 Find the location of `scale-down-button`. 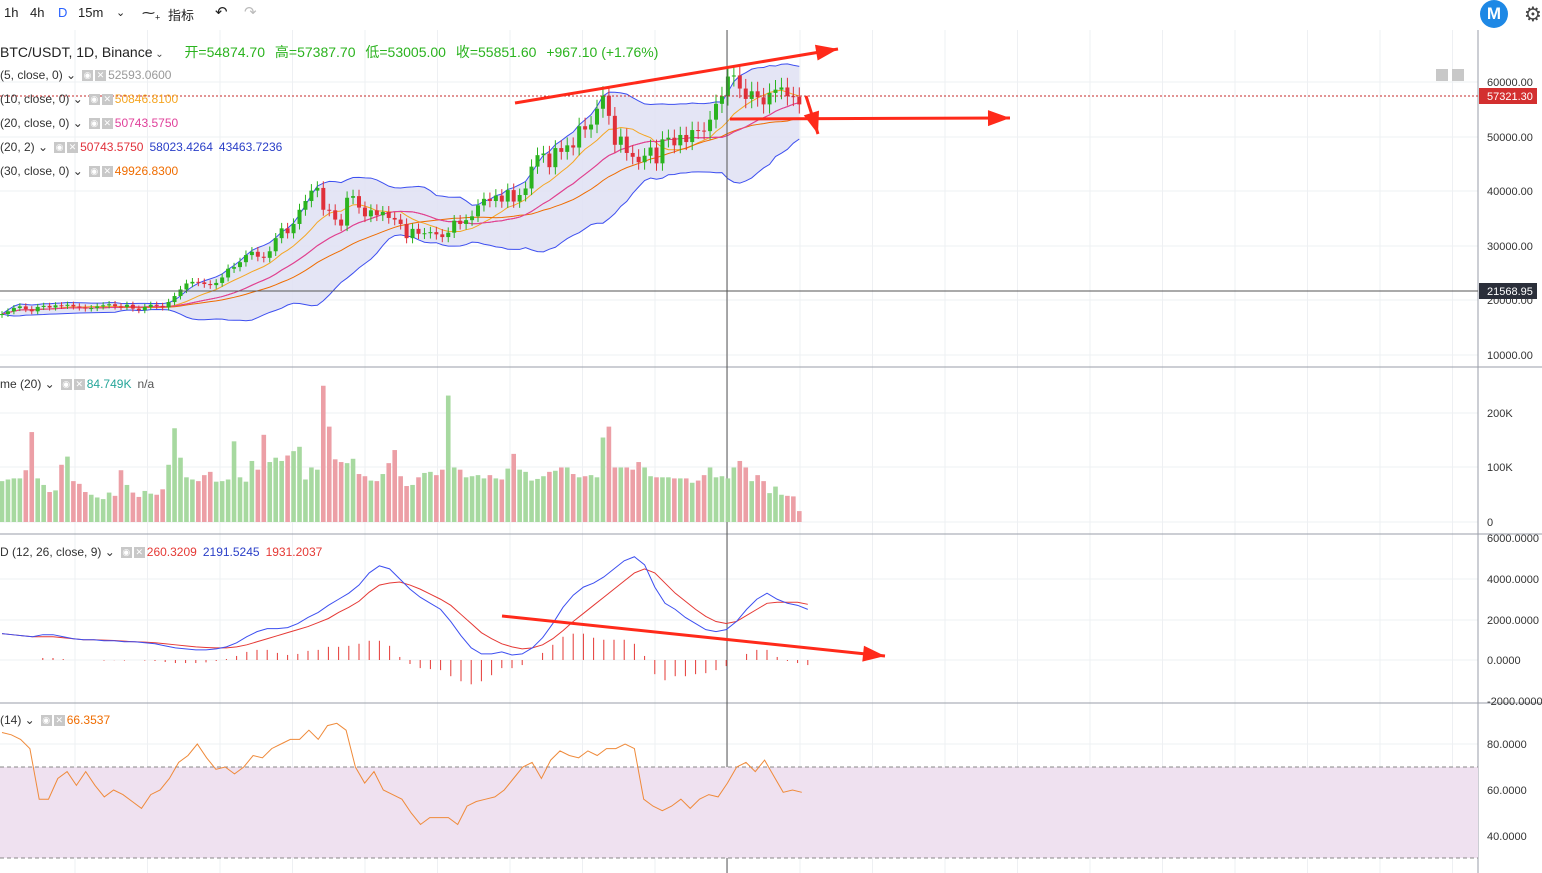

scale-down-button is located at coordinates (1442, 75).